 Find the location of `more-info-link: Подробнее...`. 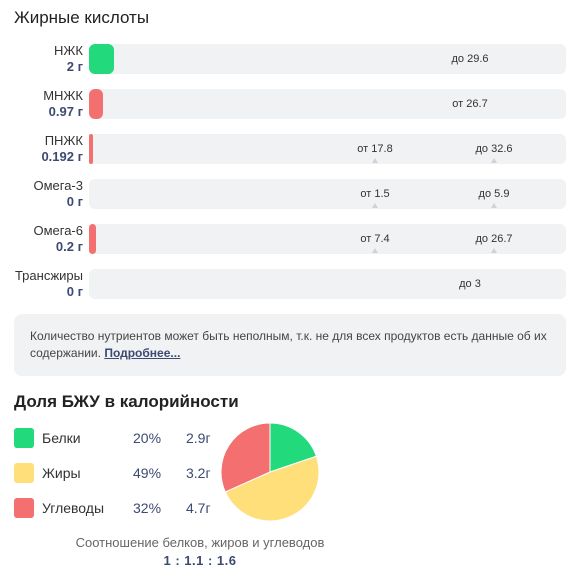

more-info-link: Подробнее... is located at coordinates (142, 353).